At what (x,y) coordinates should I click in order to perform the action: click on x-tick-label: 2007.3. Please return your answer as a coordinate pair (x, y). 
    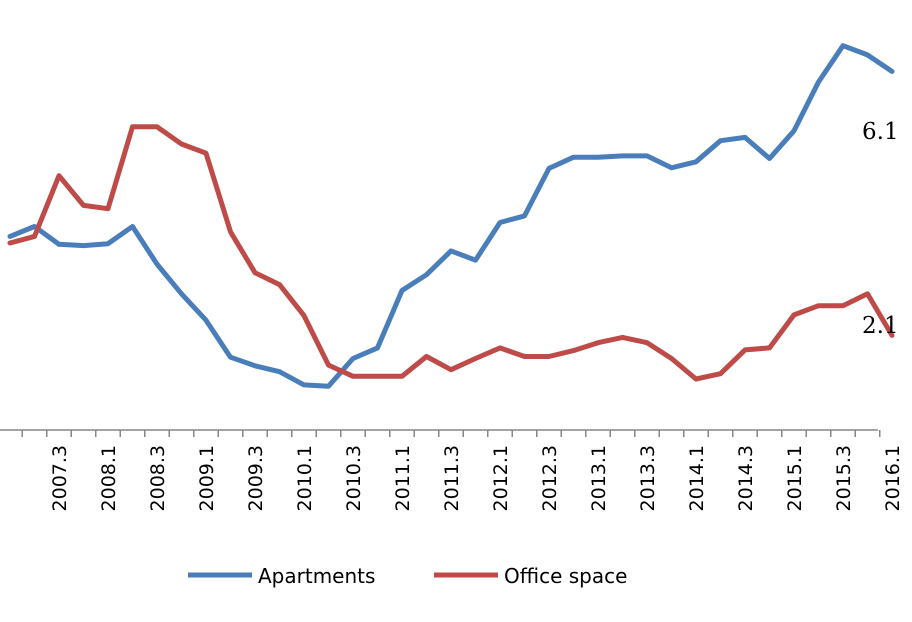
    Looking at the image, I should click on (60, 478).